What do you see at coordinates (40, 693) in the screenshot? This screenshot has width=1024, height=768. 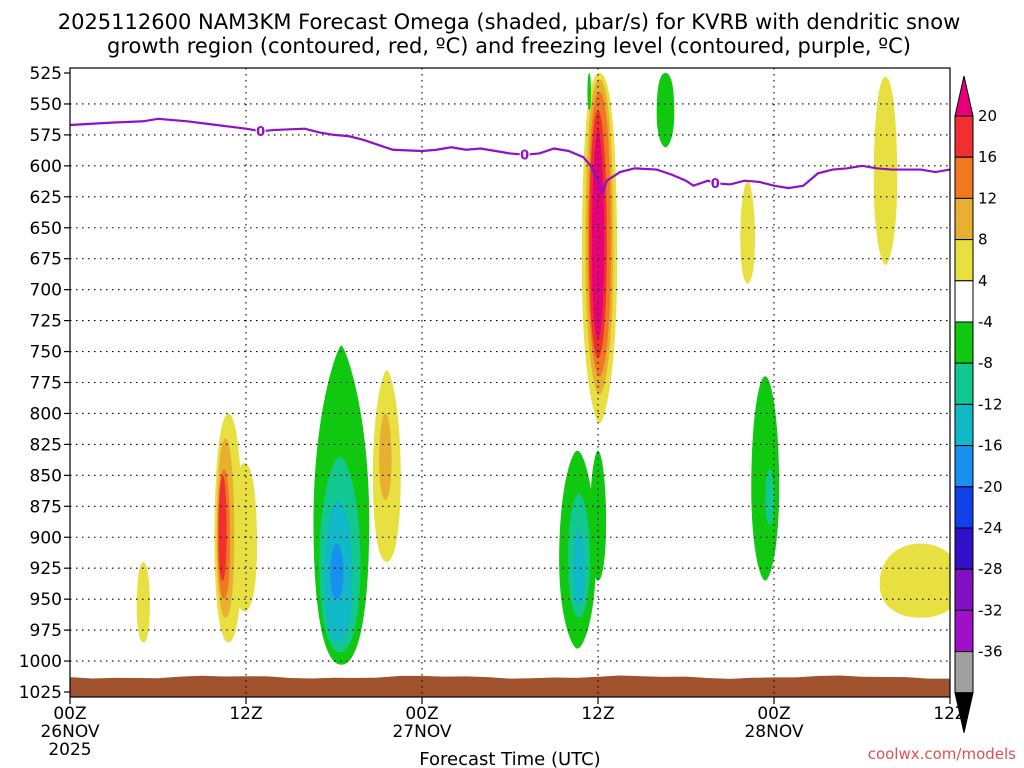 I see `y-tick-label-1025: 1025` at bounding box center [40, 693].